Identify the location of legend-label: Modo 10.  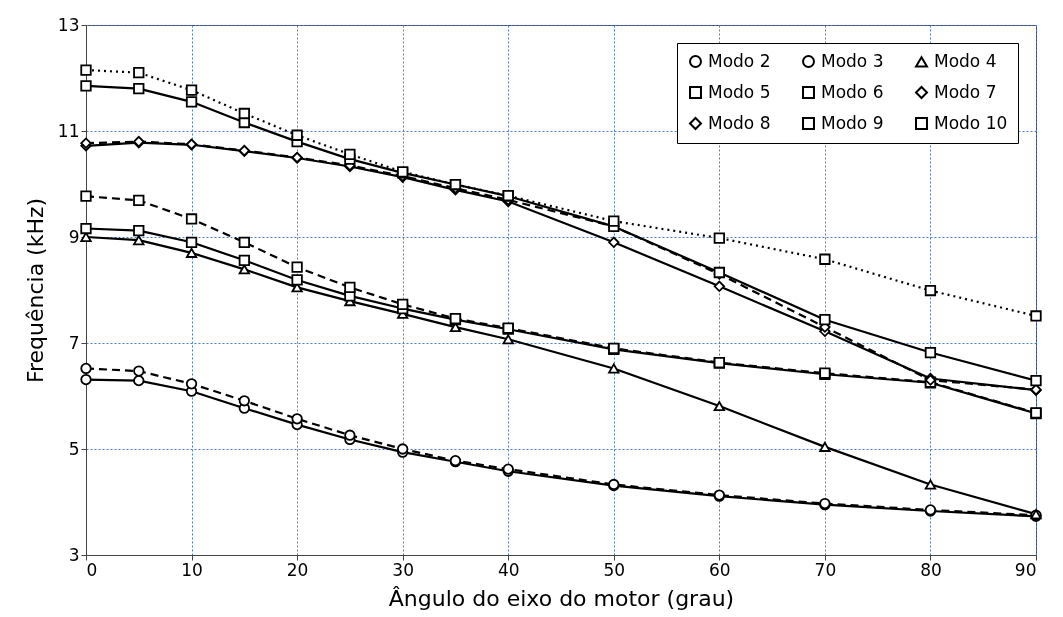
(971, 122).